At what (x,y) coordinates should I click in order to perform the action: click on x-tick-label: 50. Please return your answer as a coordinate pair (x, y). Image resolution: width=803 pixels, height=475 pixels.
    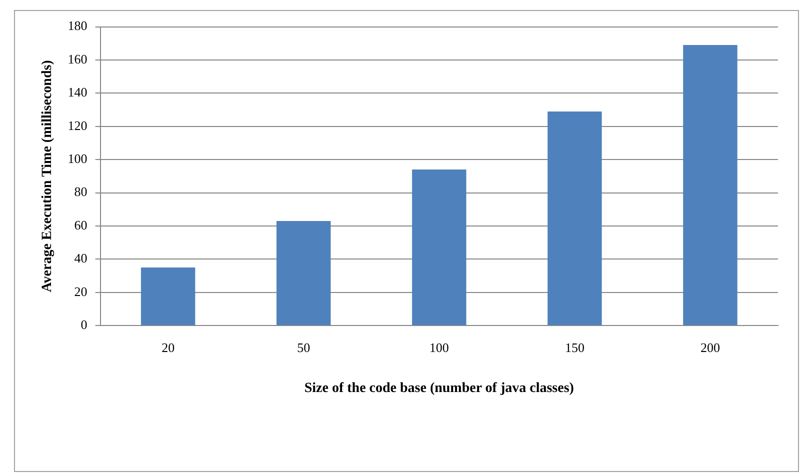
    Looking at the image, I should click on (303, 347).